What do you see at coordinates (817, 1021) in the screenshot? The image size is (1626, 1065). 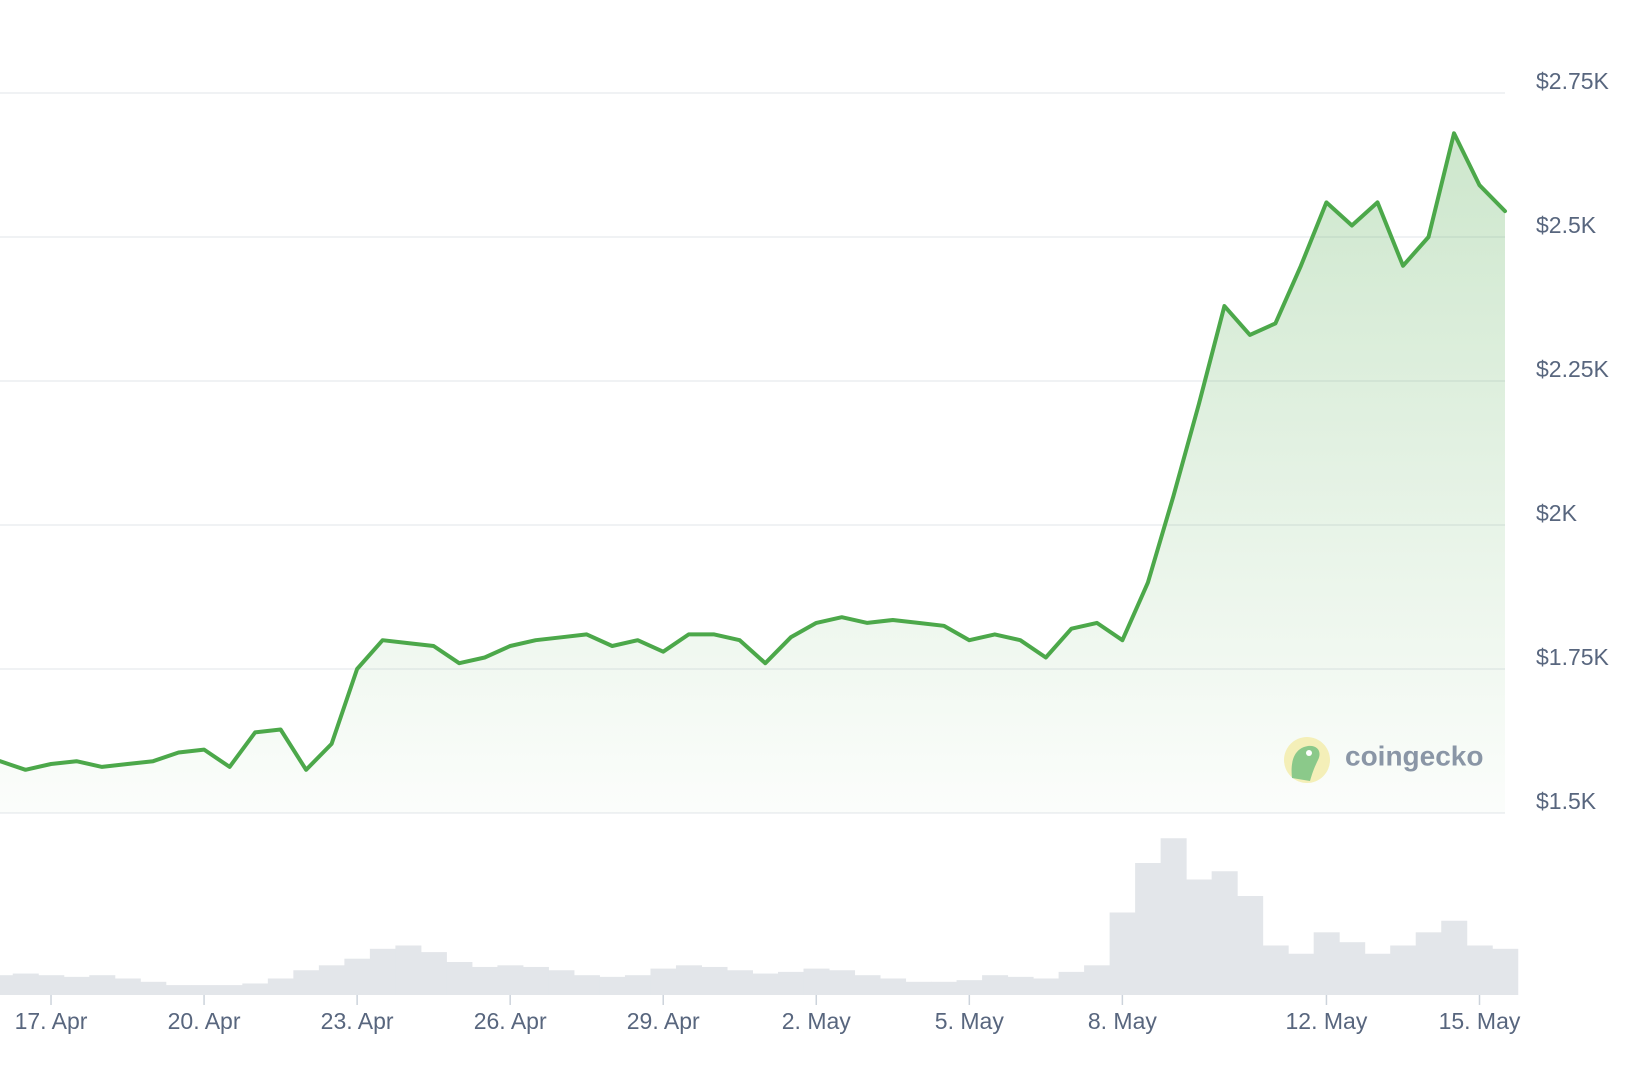 I see `x-tick-label: 2. May` at bounding box center [817, 1021].